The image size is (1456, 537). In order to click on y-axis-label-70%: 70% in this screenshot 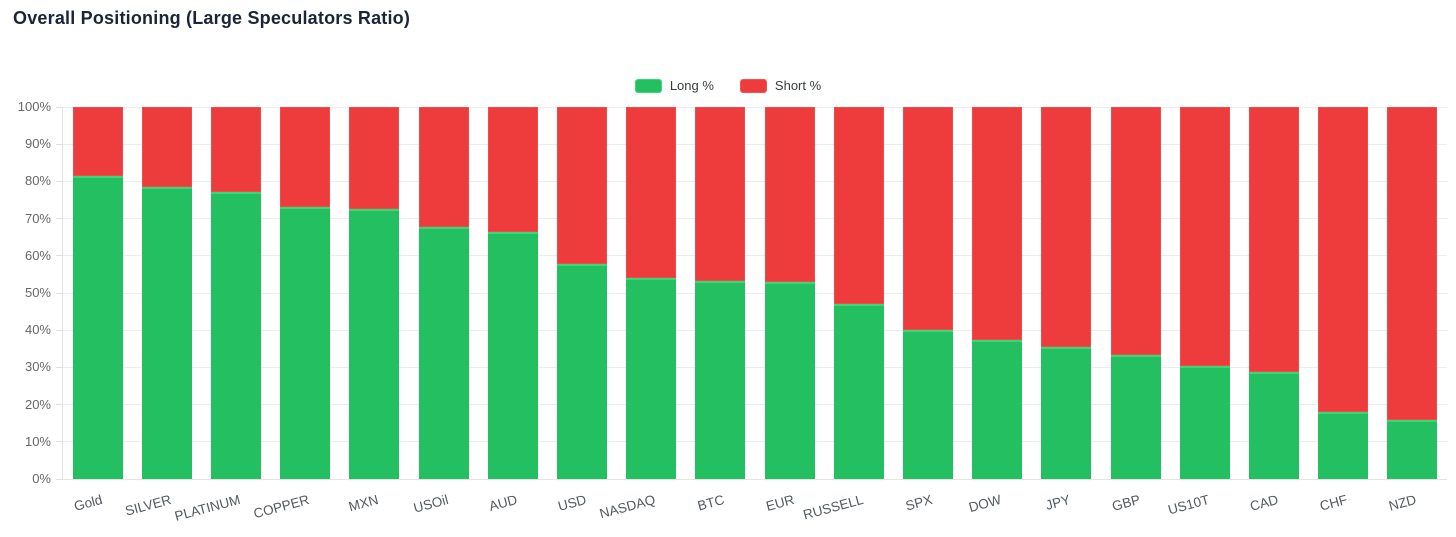, I will do `click(37, 218)`.